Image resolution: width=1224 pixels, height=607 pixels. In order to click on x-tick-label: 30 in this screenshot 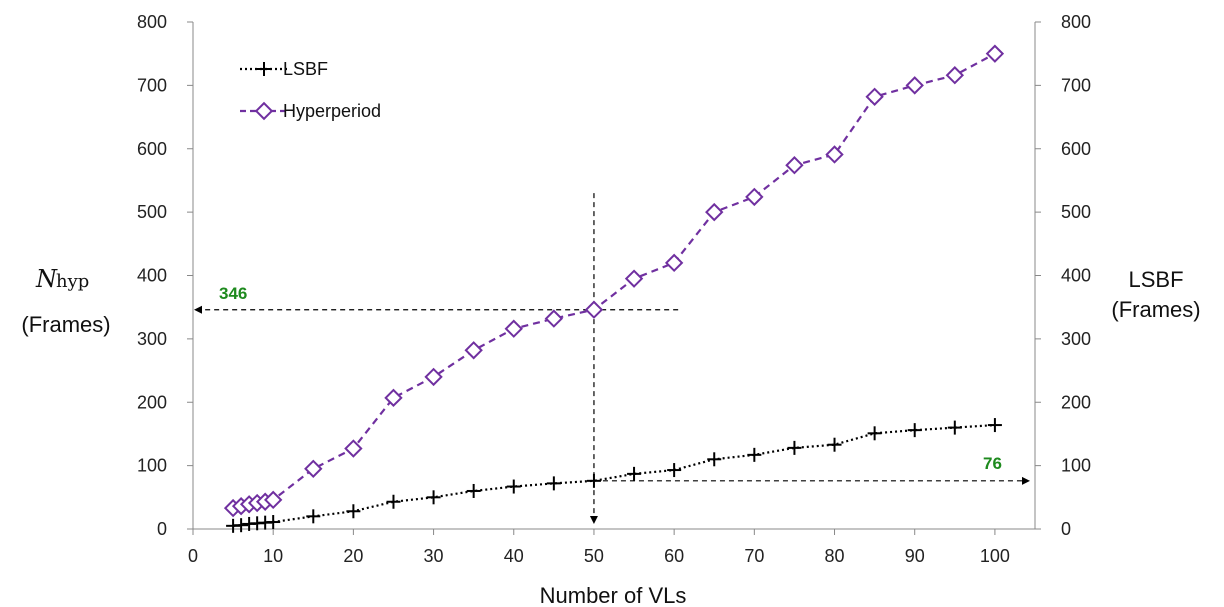, I will do `click(434, 556)`.